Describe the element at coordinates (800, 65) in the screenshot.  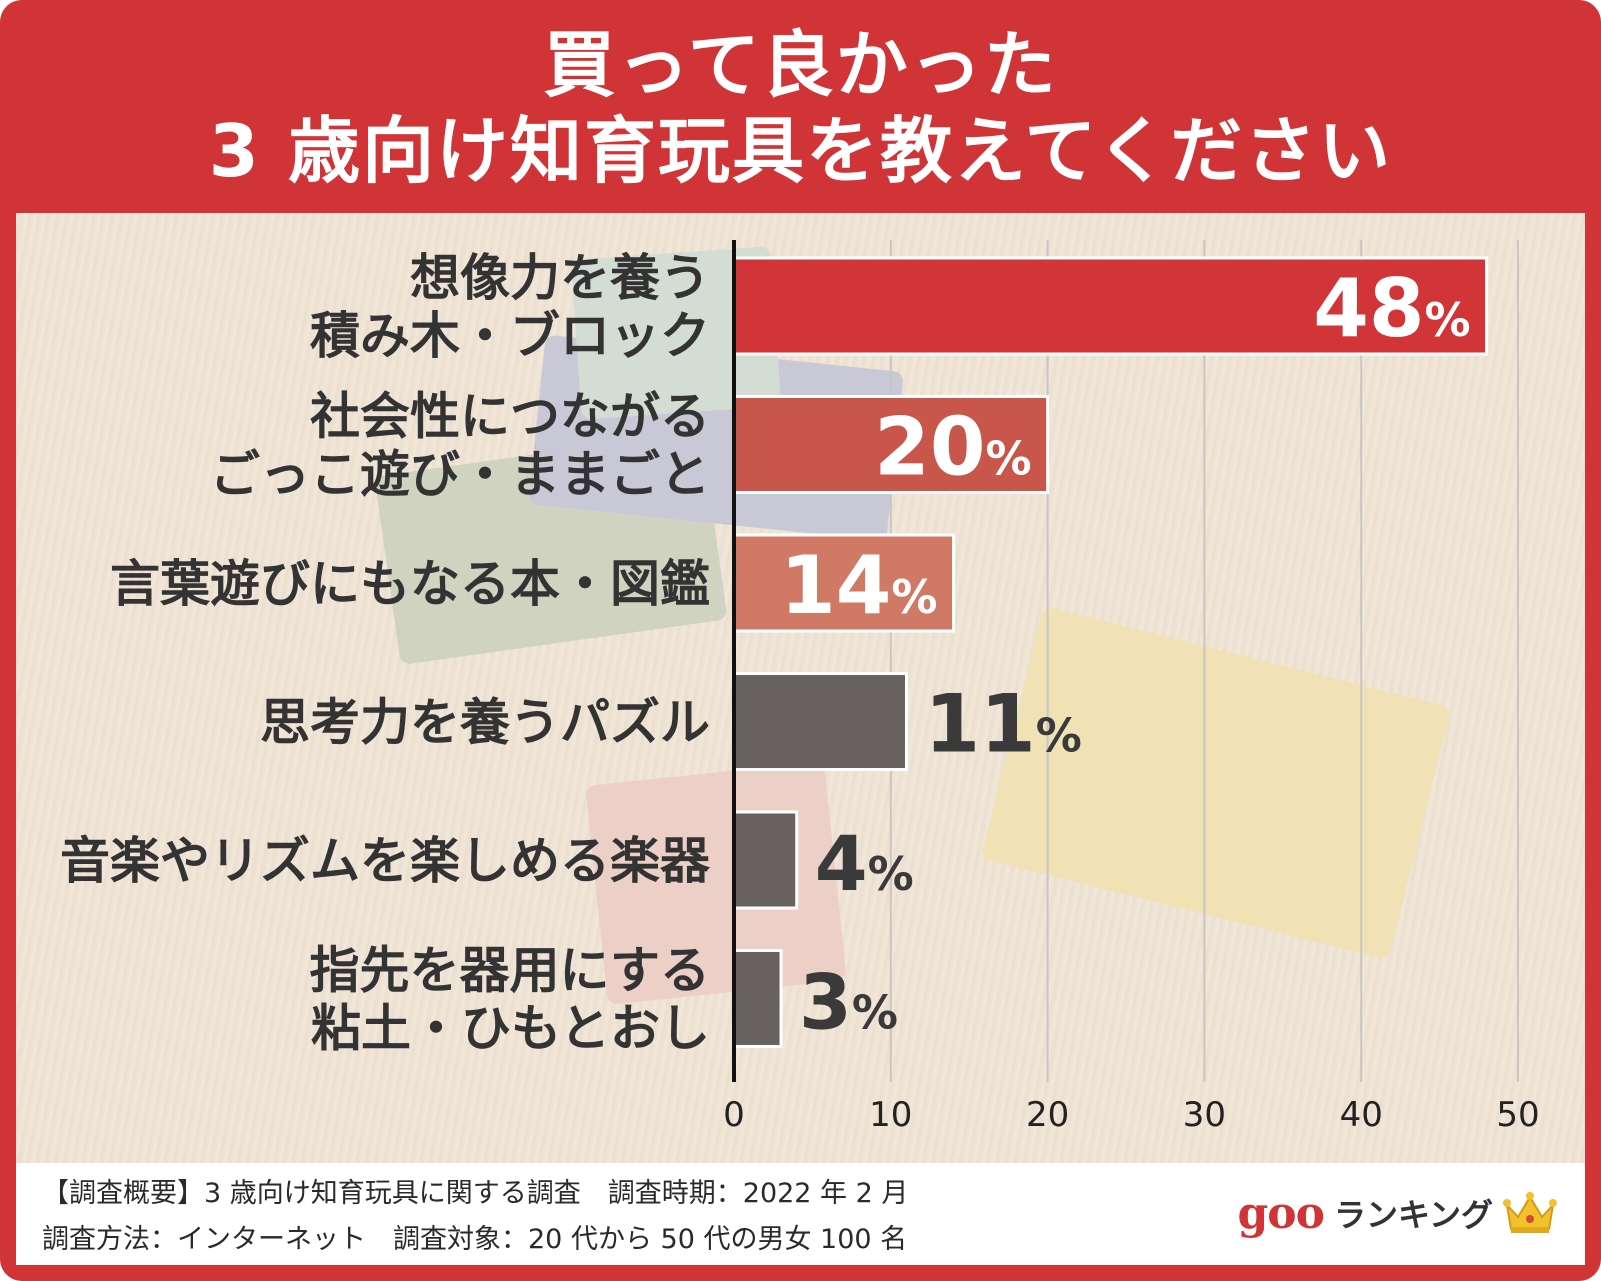
I see `title-line-1: 買って良かった` at that location.